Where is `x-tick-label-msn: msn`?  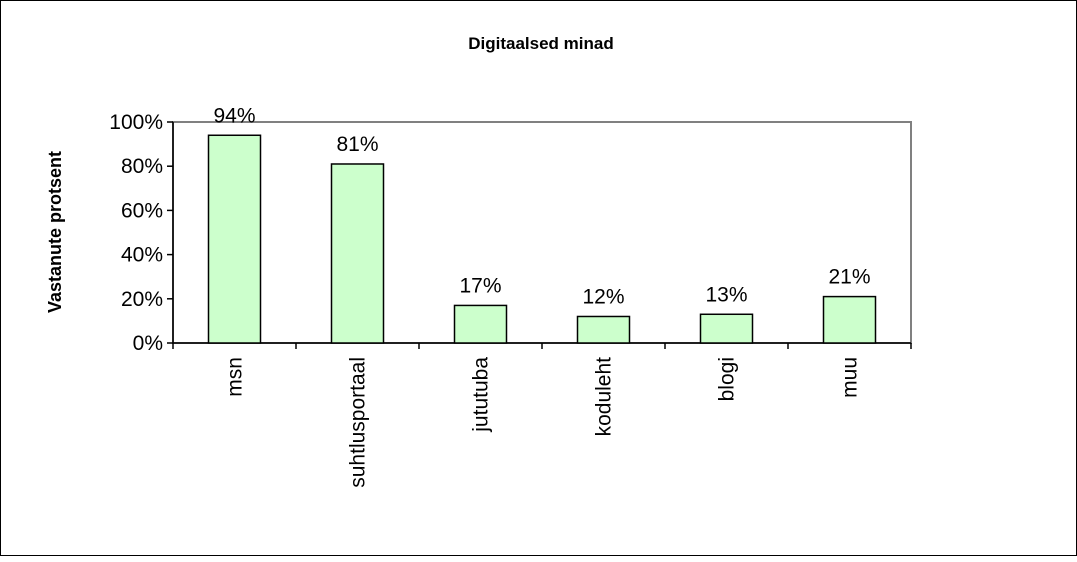 x-tick-label-msn: msn is located at coordinates (235, 377).